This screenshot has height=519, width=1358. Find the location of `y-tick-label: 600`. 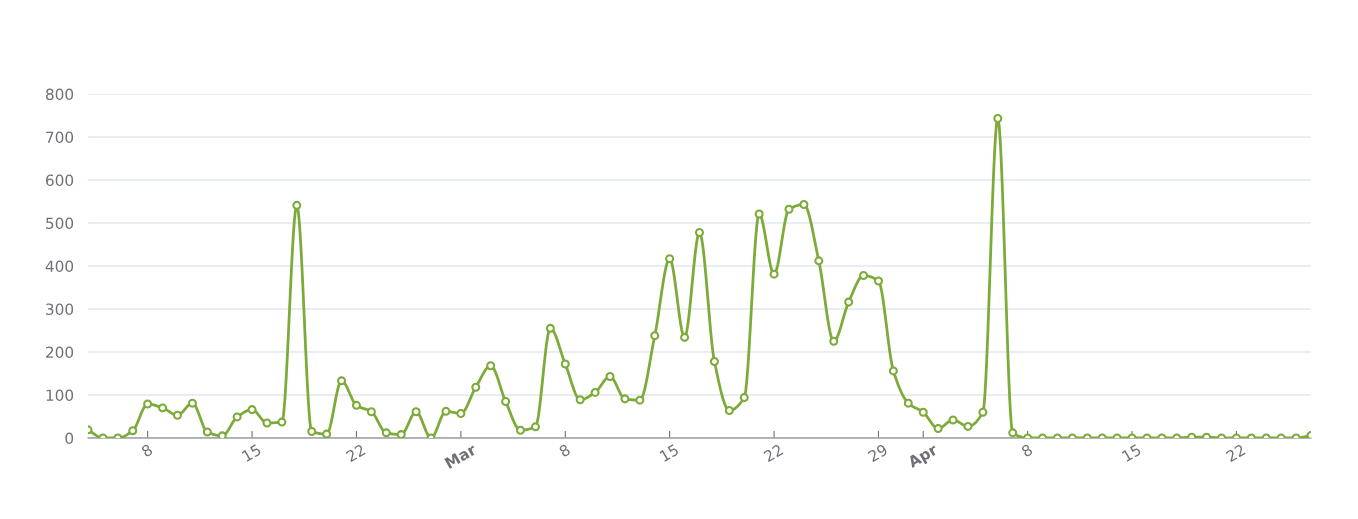

y-tick-label: 600 is located at coordinates (60, 180).